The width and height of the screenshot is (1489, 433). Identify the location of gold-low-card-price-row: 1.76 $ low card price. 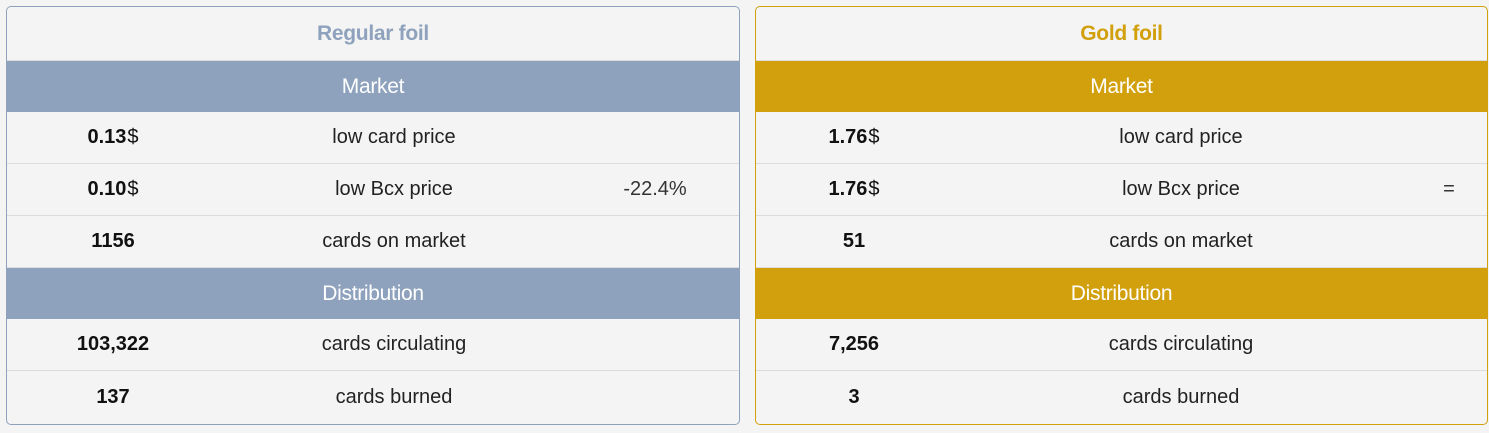
(1121, 138).